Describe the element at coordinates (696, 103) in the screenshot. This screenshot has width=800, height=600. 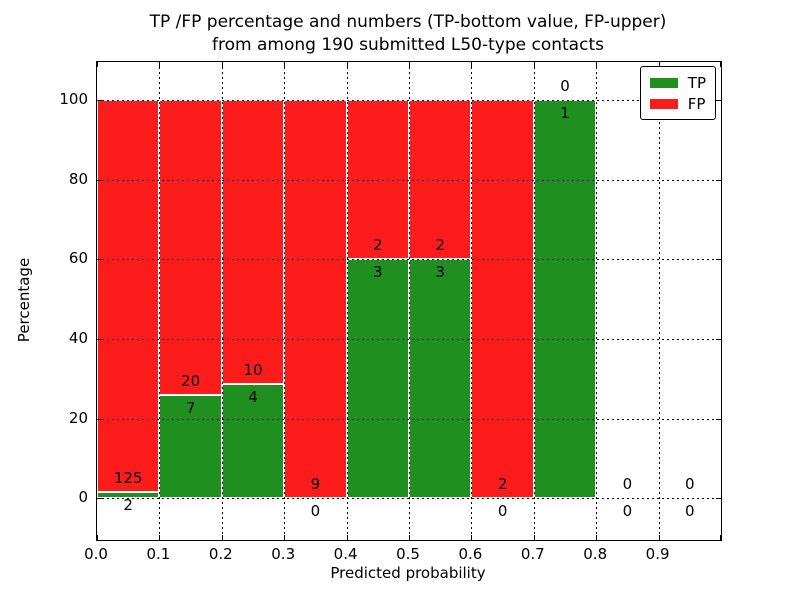
I see `legend-label-fp: FP` at that location.